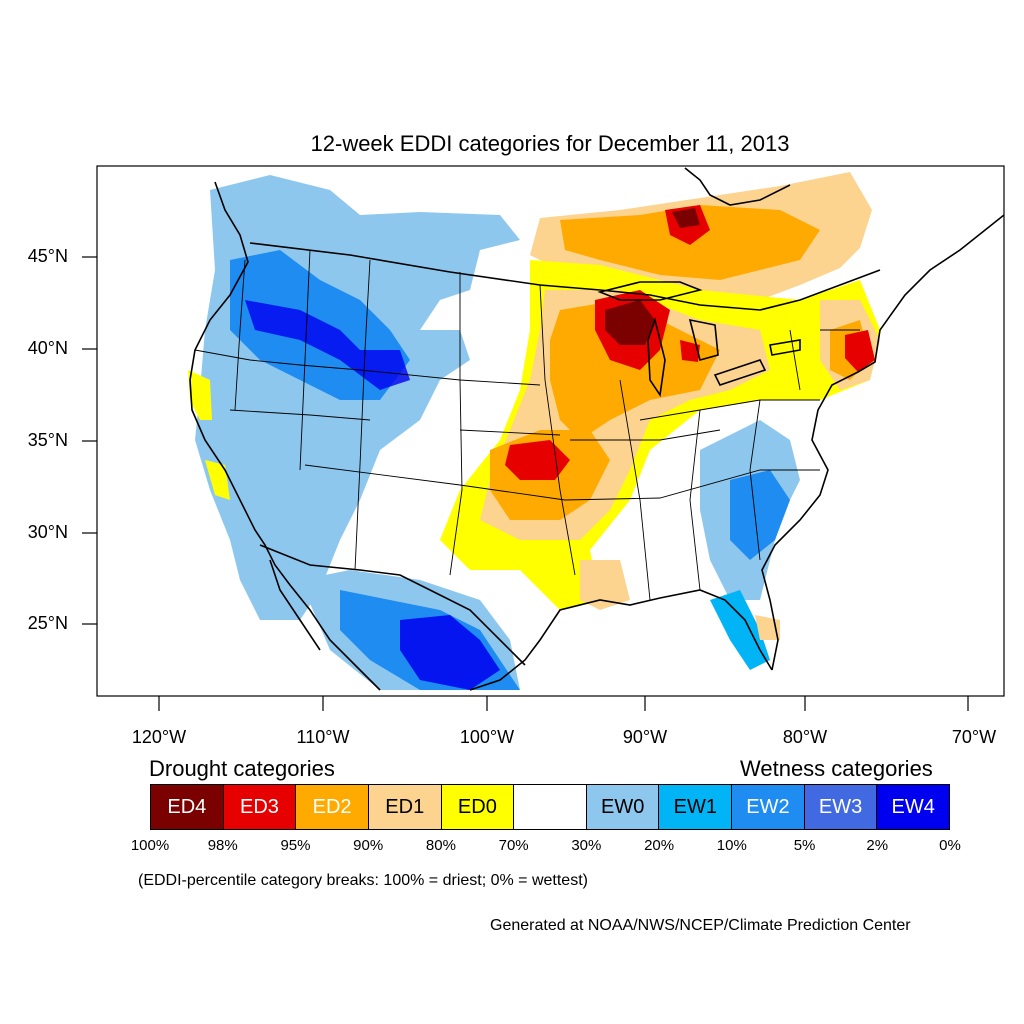 Image resolution: width=1024 pixels, height=1024 pixels. Describe the element at coordinates (690, 351) in the screenshot. I see `field-ed3-michigan` at that location.